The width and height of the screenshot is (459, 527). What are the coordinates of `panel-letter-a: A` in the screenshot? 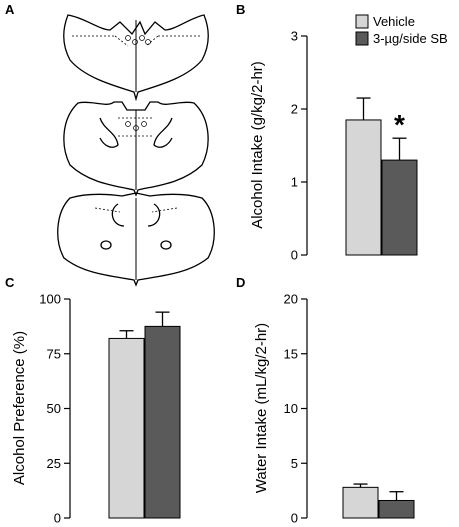 It's located at (10, 9).